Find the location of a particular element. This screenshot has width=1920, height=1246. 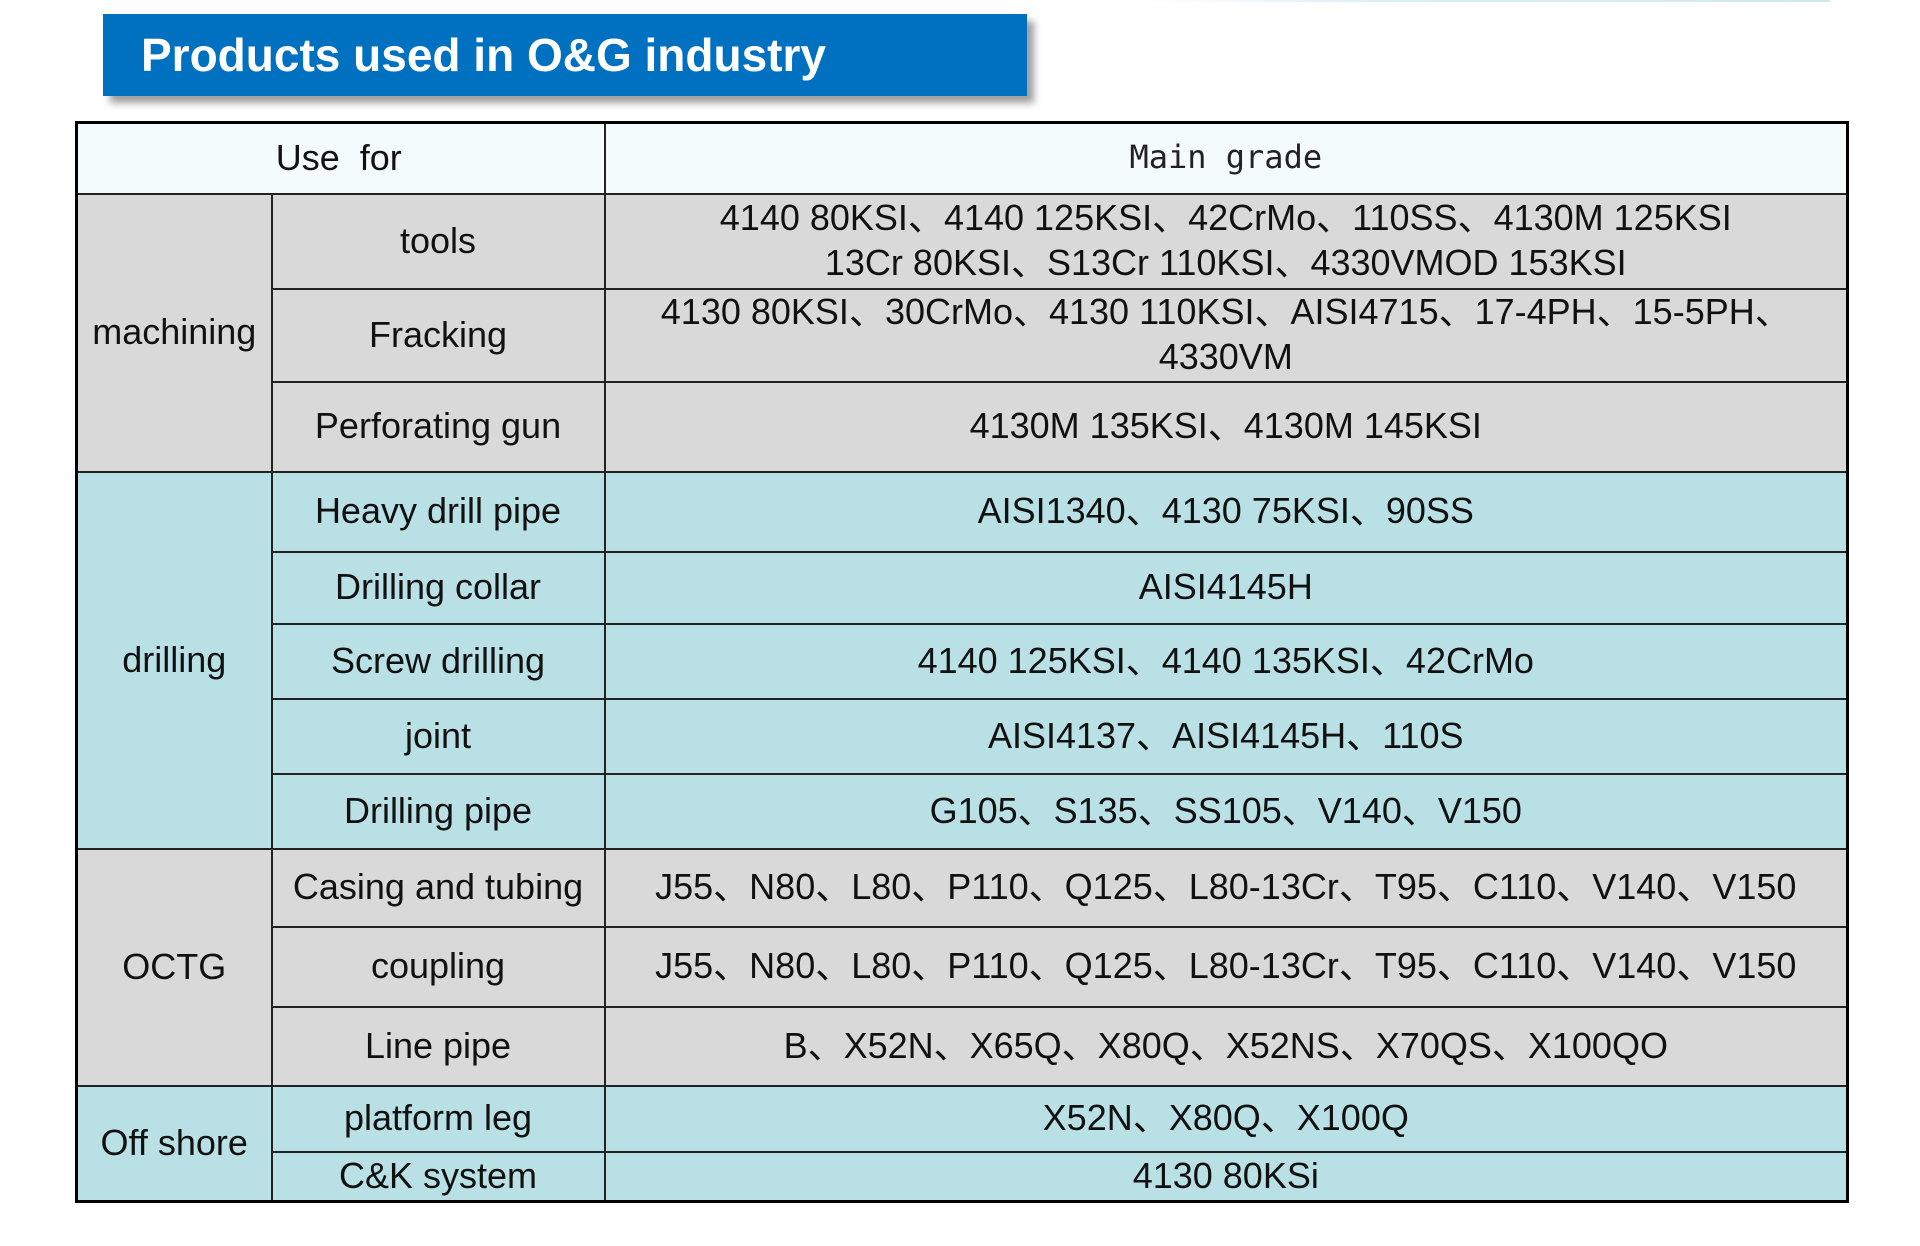

grade-cell: 4130 80KSi is located at coordinates (1226, 1176).